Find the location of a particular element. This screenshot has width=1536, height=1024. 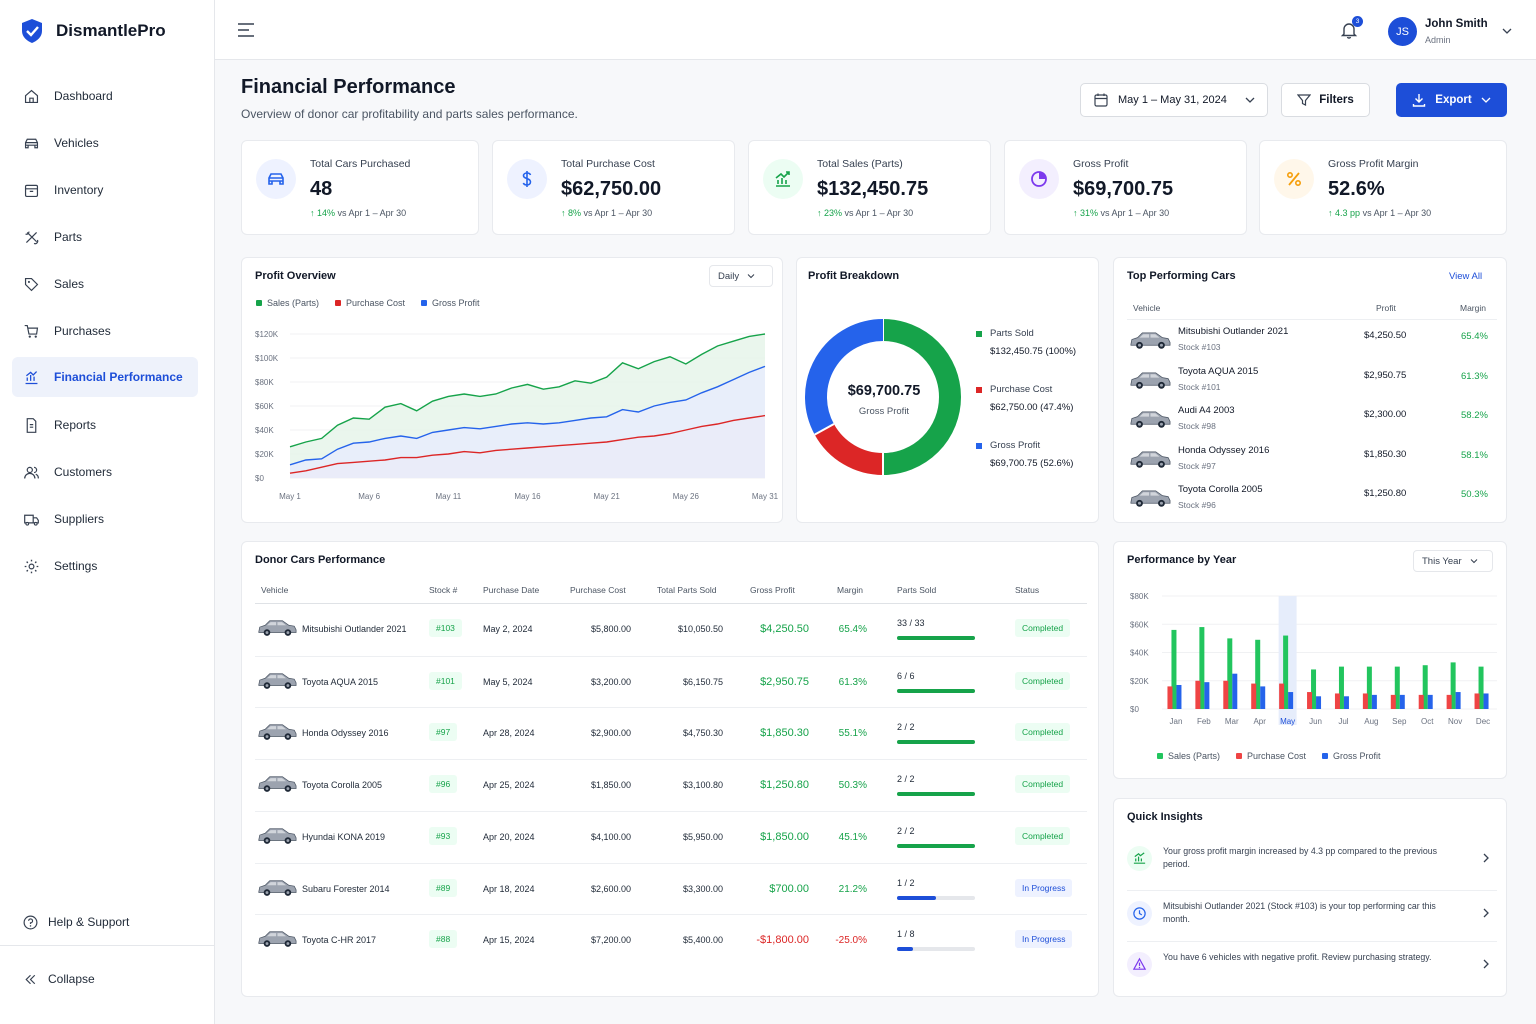

view-all-link: View All is located at coordinates (1466, 276).